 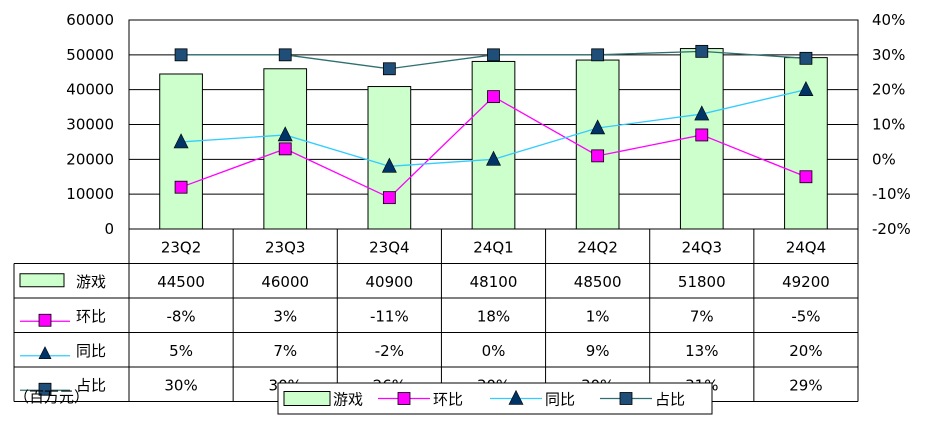 What do you see at coordinates (888, 125) in the screenshot?
I see `y2-tick-label: 10%` at bounding box center [888, 125].